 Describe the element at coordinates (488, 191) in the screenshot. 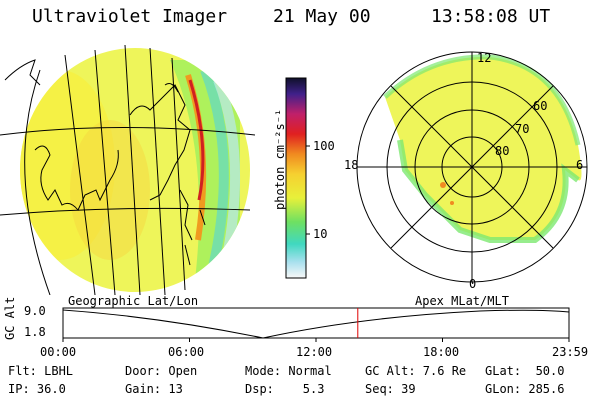

I see `polar-edge-green` at that location.